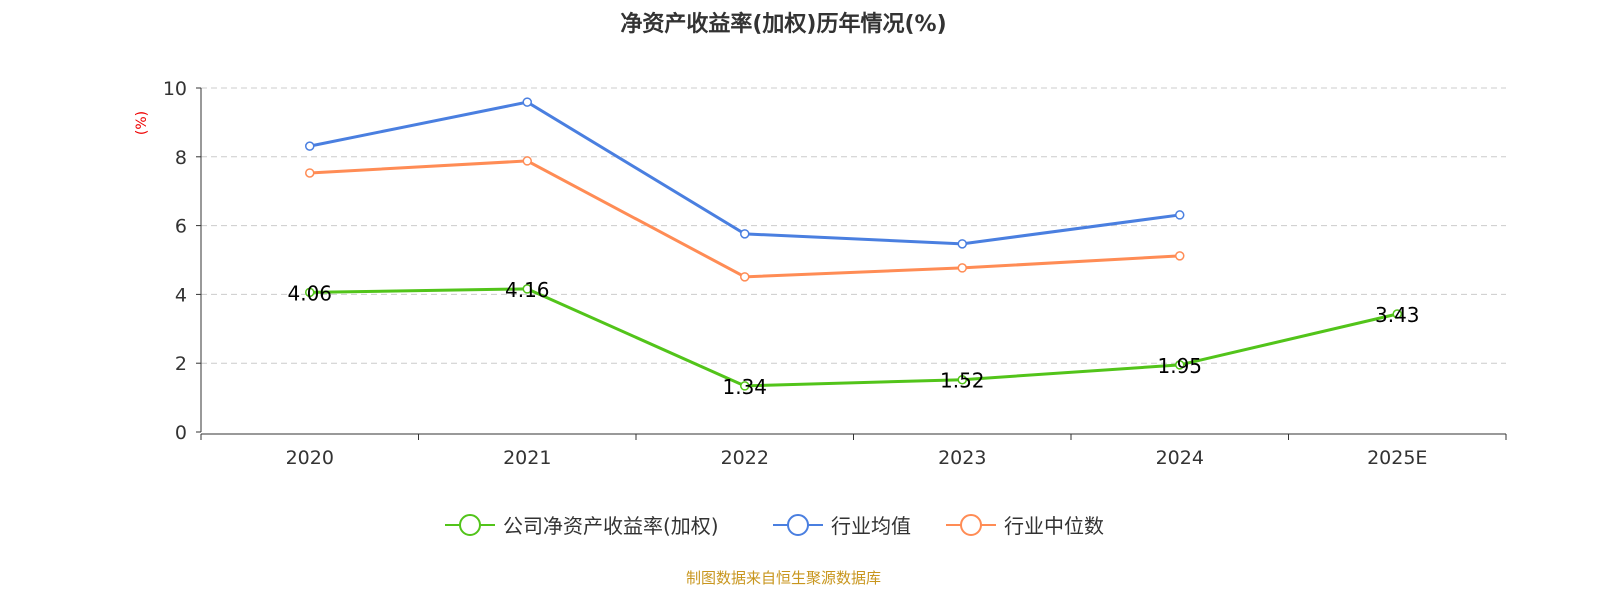 The image size is (1600, 600). I want to click on x-tick-label: 2021, so click(527, 458).